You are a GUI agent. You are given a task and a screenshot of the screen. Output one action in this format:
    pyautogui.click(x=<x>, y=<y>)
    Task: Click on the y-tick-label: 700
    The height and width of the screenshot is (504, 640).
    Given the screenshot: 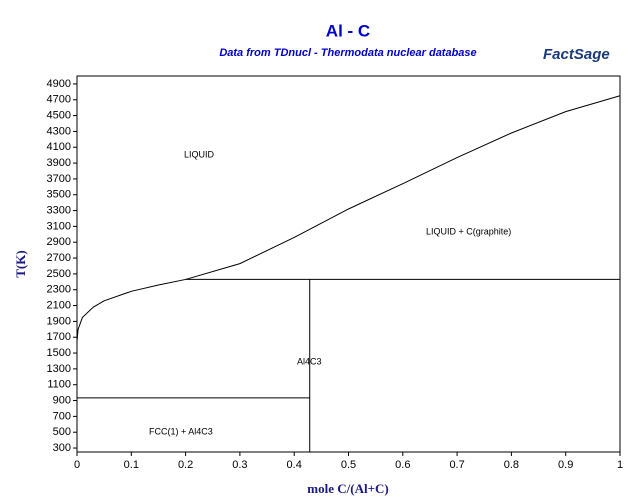 What is the action you would take?
    pyautogui.click(x=62, y=416)
    